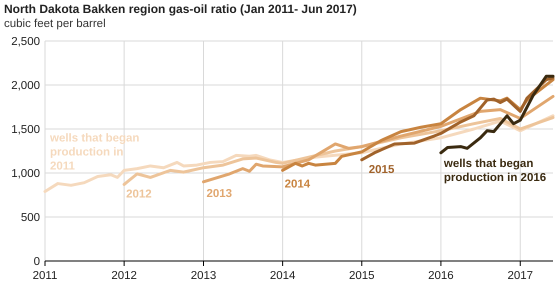  What do you see at coordinates (203, 276) in the screenshot?
I see `x-tick-label: 2013` at bounding box center [203, 276].